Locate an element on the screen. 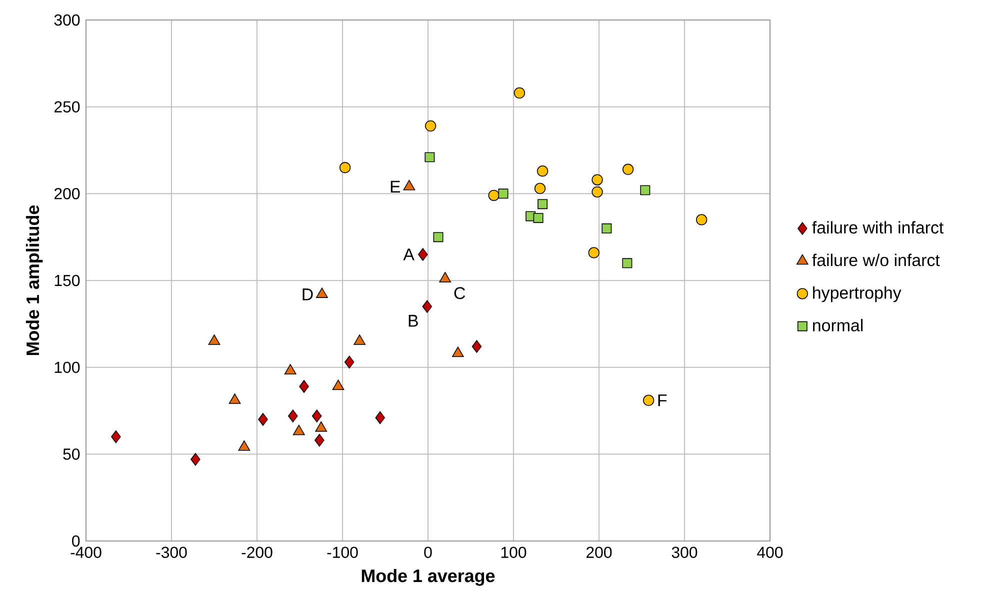  legend-label: failure w/o infarct is located at coordinates (876, 260).